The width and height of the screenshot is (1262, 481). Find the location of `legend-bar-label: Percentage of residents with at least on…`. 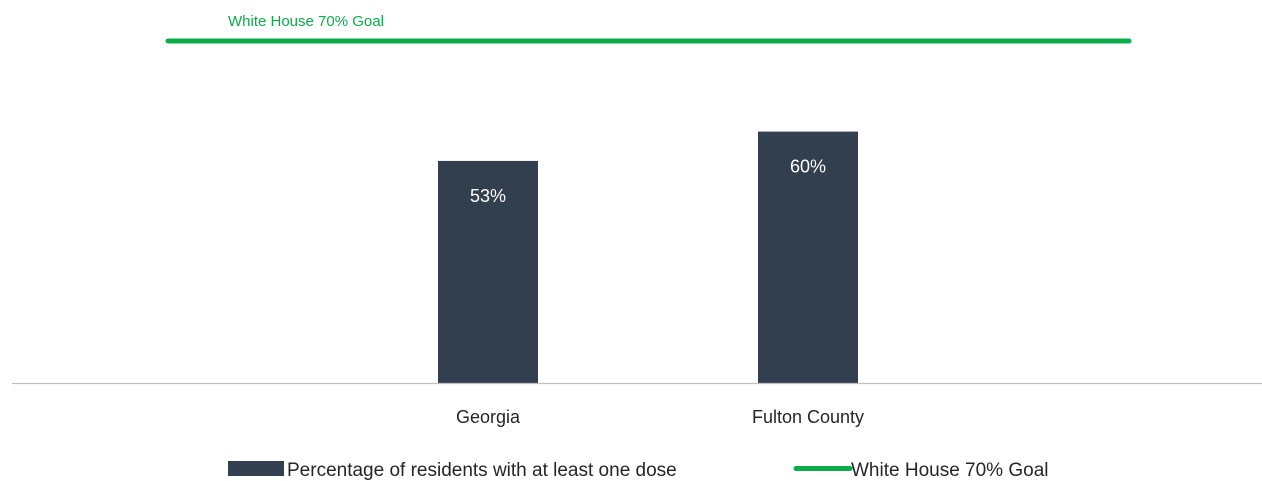

legend-bar-label: Percentage of residents with at least on… is located at coordinates (482, 470).